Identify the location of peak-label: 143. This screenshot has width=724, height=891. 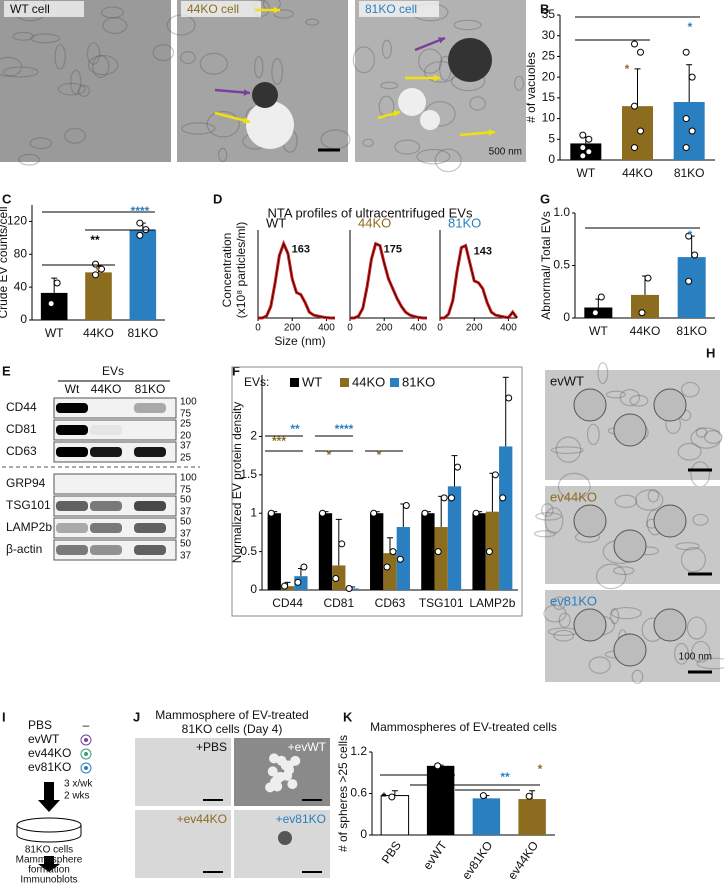
(483, 252).